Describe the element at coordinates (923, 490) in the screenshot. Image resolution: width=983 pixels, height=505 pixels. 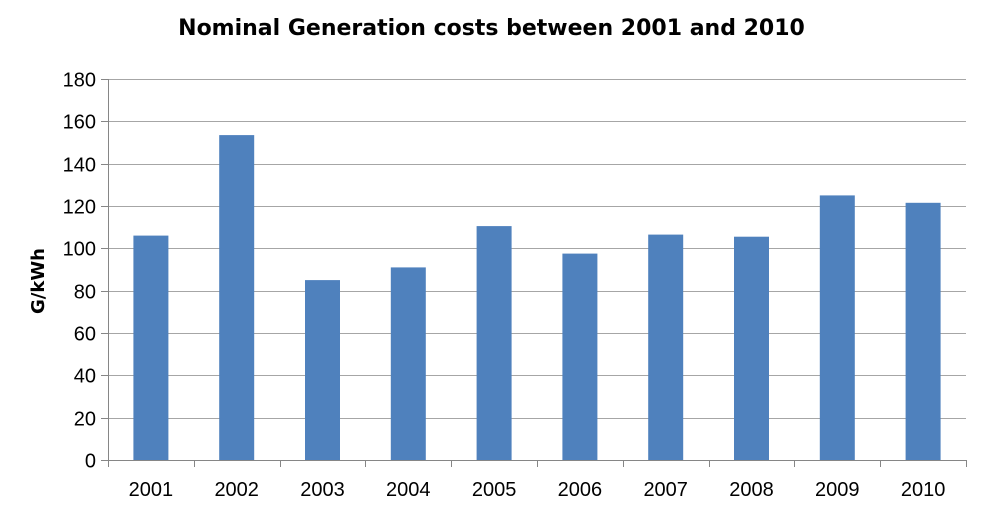
I see `x-tick-label: 2010` at that location.